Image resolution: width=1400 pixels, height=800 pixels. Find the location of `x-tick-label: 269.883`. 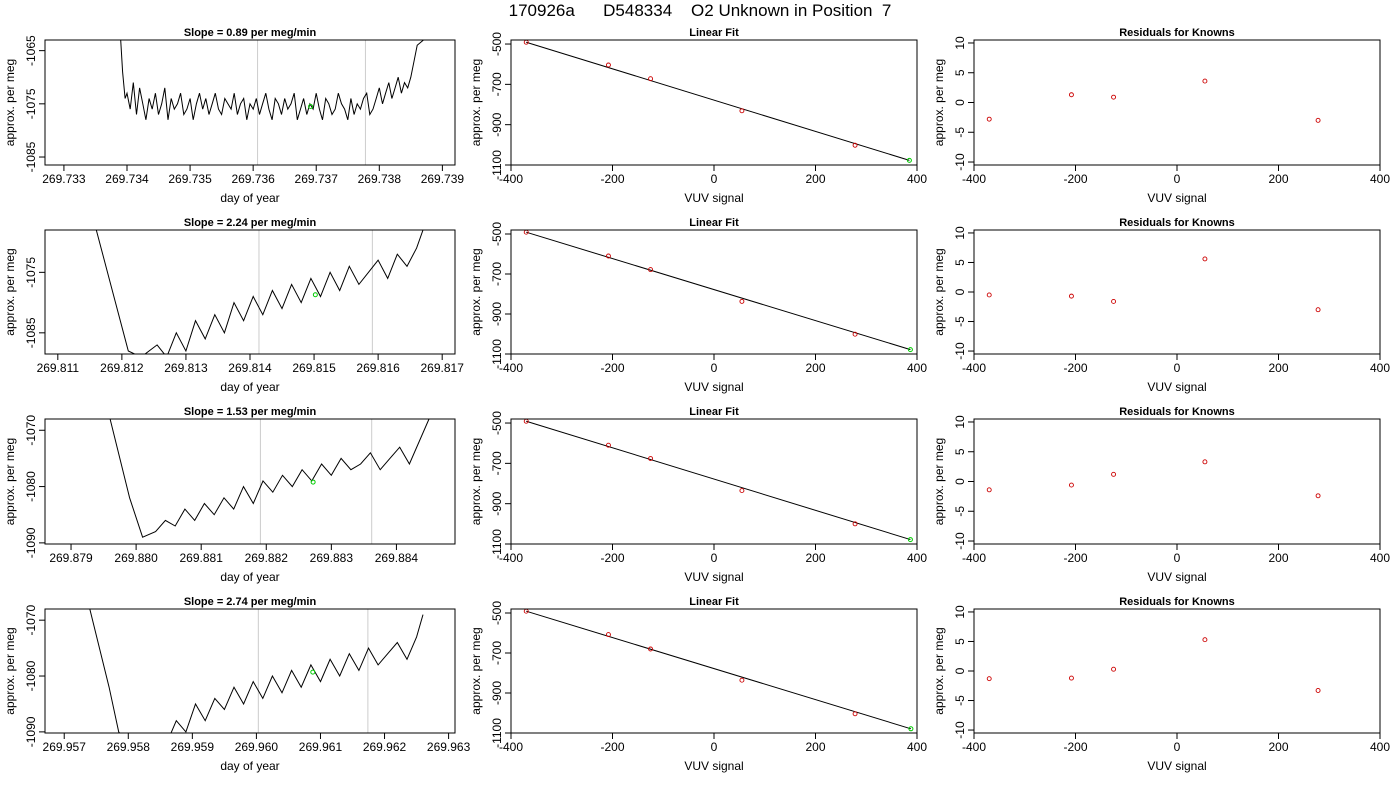

x-tick-label: 269.883 is located at coordinates (332, 558).